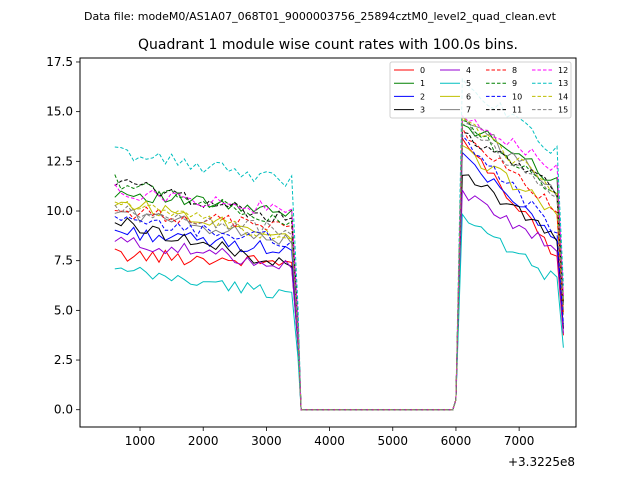 This screenshot has width=640, height=480. What do you see at coordinates (203, 441) in the screenshot?
I see `x-tick-label: 2000` at bounding box center [203, 441].